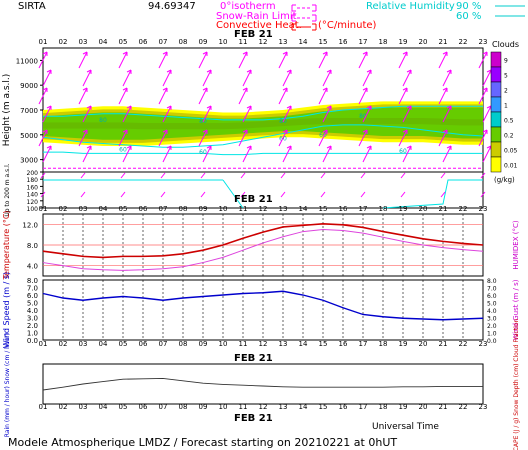  What do you see at coordinates (33, 173) in the screenshot?
I see `lower-tick-label: 200` at bounding box center [33, 173].